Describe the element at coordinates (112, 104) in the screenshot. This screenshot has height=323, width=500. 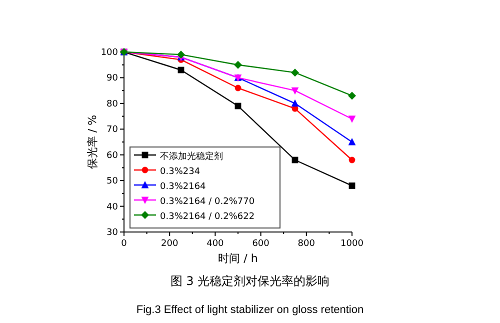
I see `y-tick-label: 80` at that location.